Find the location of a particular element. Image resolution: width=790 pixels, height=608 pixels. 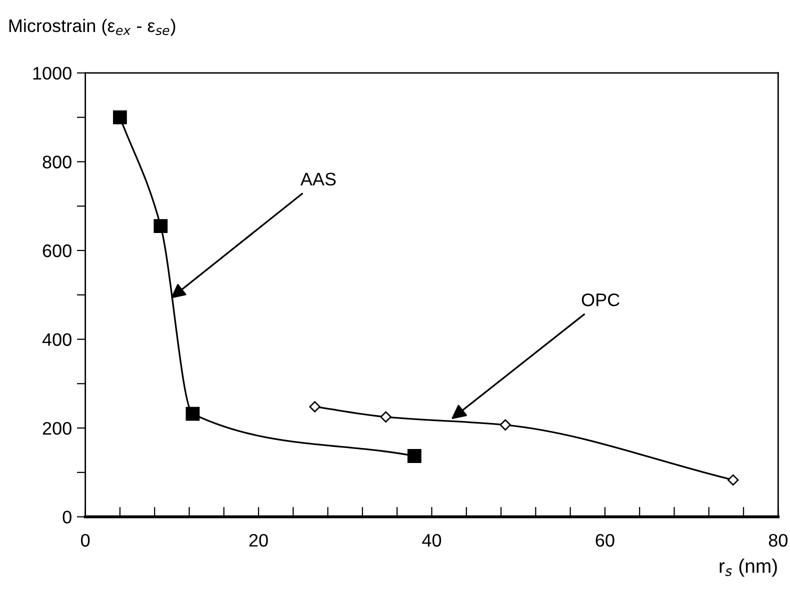

y-tick-label: 0 is located at coordinates (67, 517).